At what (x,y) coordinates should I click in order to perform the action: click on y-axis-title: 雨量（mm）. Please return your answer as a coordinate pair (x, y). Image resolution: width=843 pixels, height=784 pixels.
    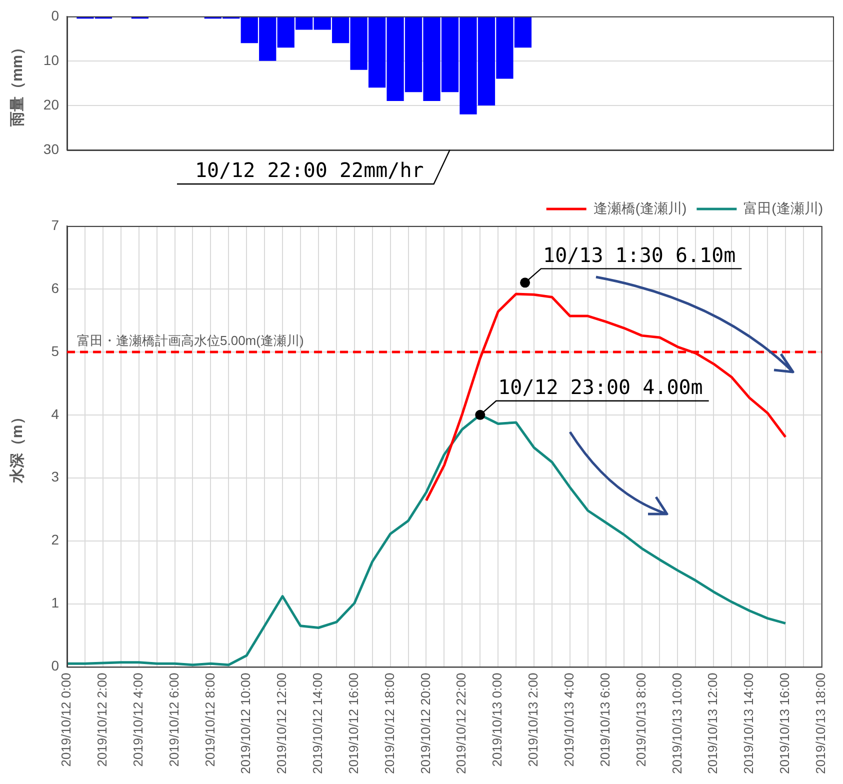
    Looking at the image, I should click on (17, 84).